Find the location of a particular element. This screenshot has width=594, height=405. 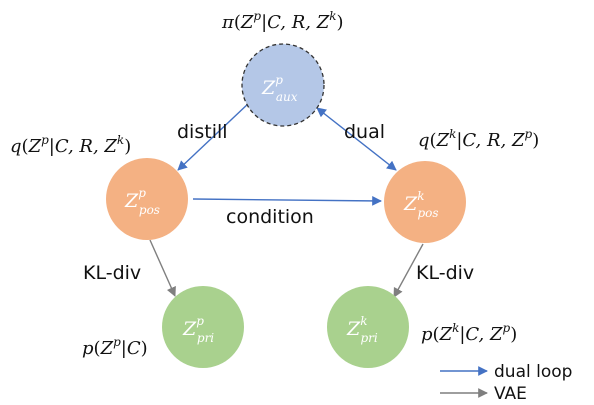

node-z-aux-main: Z is located at coordinates (268, 88).